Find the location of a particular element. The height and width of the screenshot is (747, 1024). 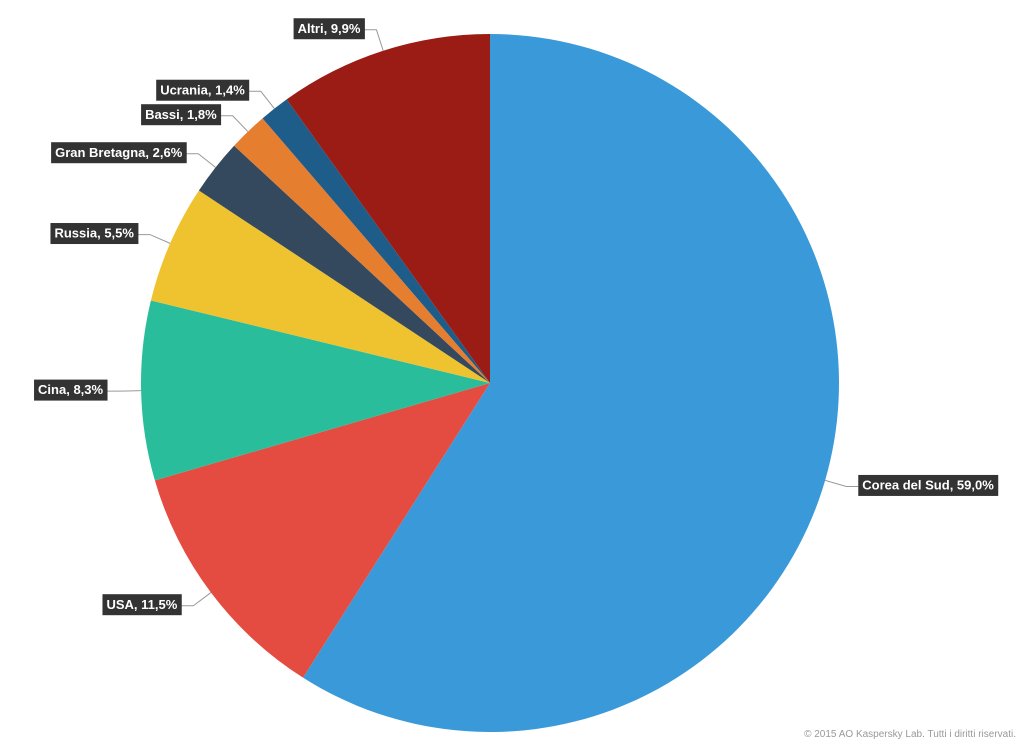

data-label: Altri, 9,9% is located at coordinates (329, 28).